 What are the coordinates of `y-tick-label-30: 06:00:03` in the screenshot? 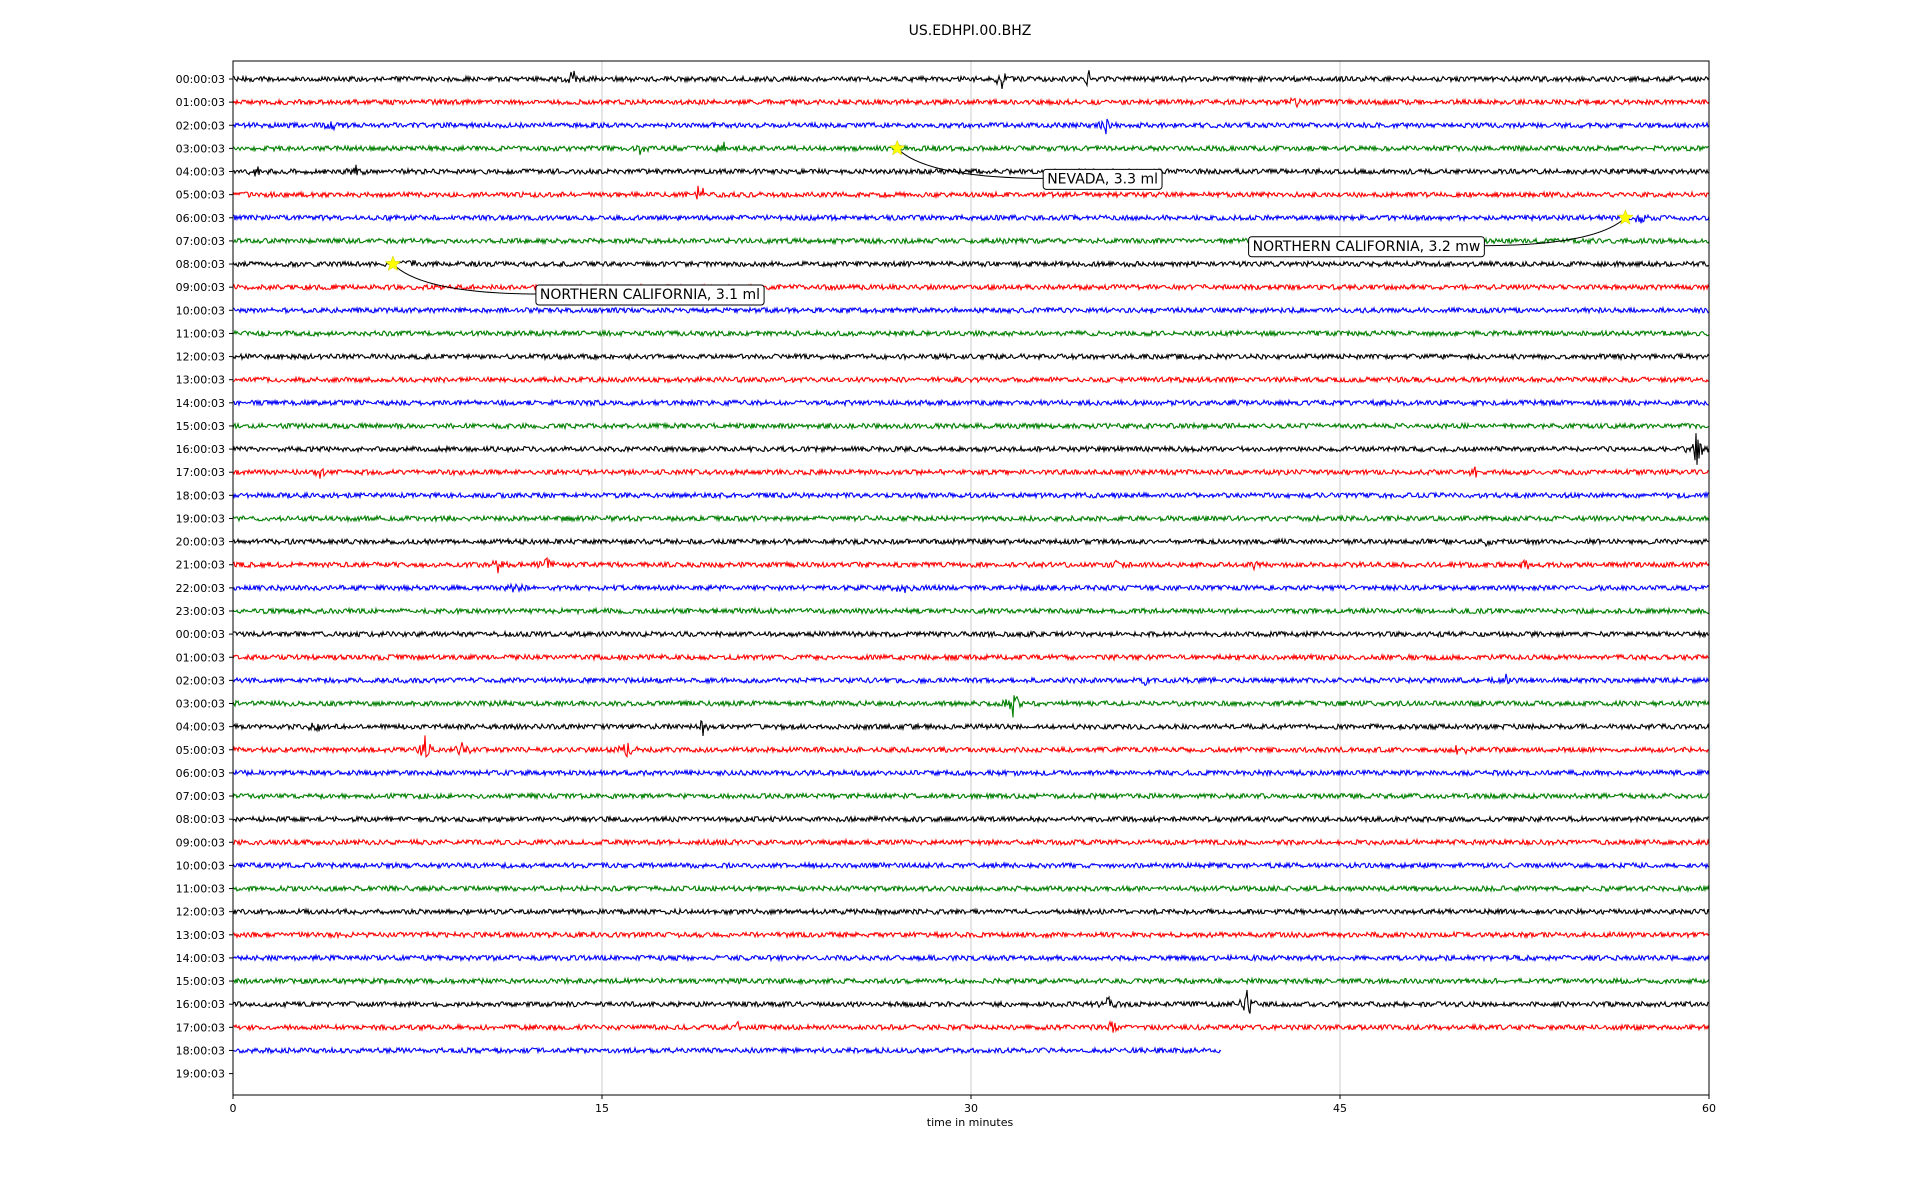 It's located at (200, 773).